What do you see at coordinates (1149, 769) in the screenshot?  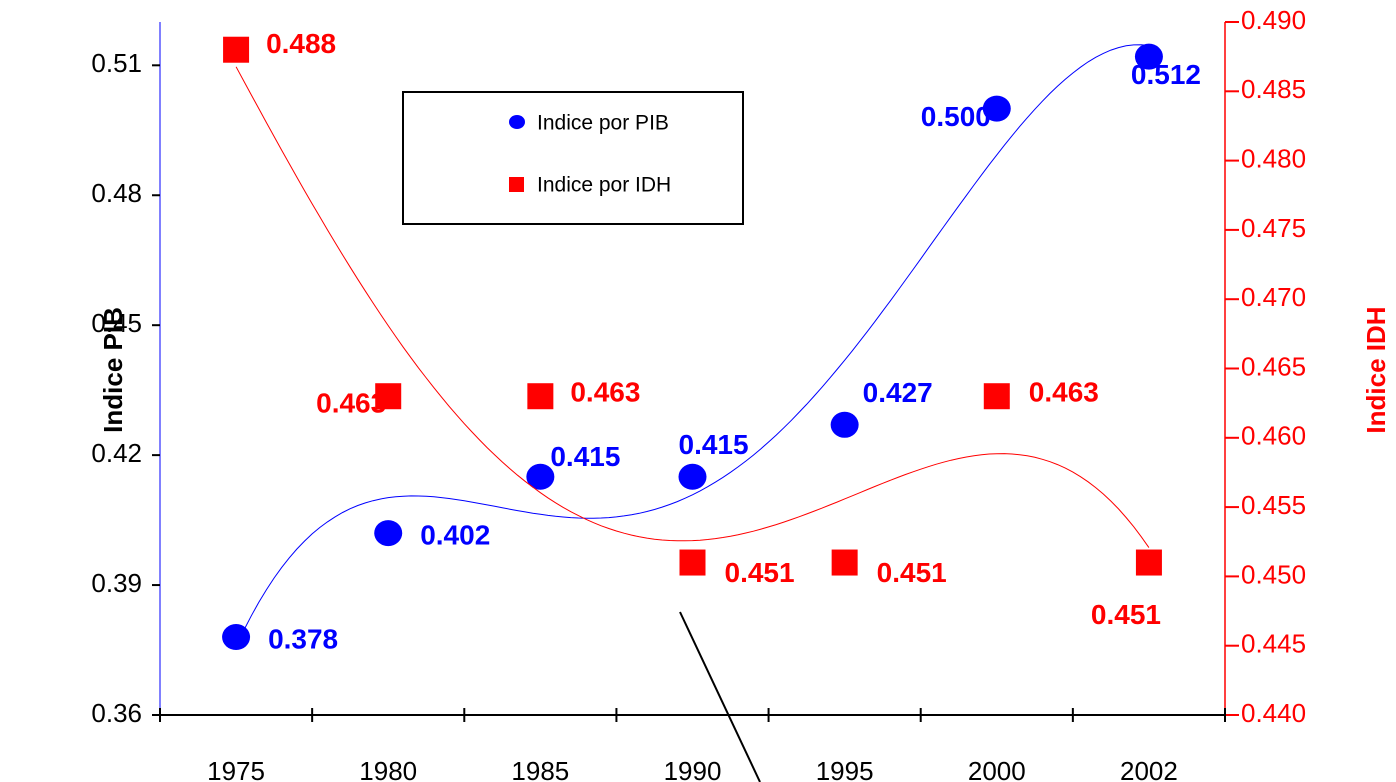 I see `x-tick-label: 2002` at bounding box center [1149, 769].